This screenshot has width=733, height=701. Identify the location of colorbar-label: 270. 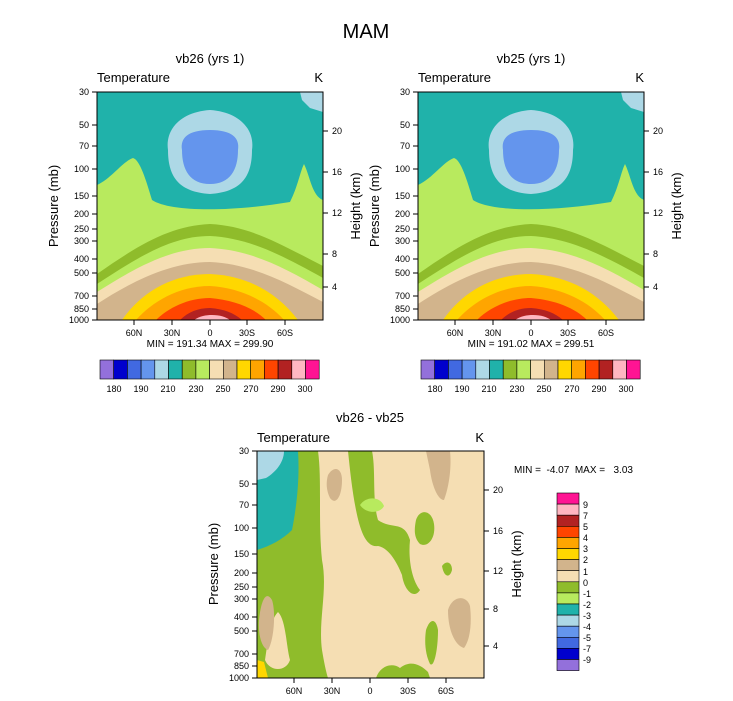
(571, 389).